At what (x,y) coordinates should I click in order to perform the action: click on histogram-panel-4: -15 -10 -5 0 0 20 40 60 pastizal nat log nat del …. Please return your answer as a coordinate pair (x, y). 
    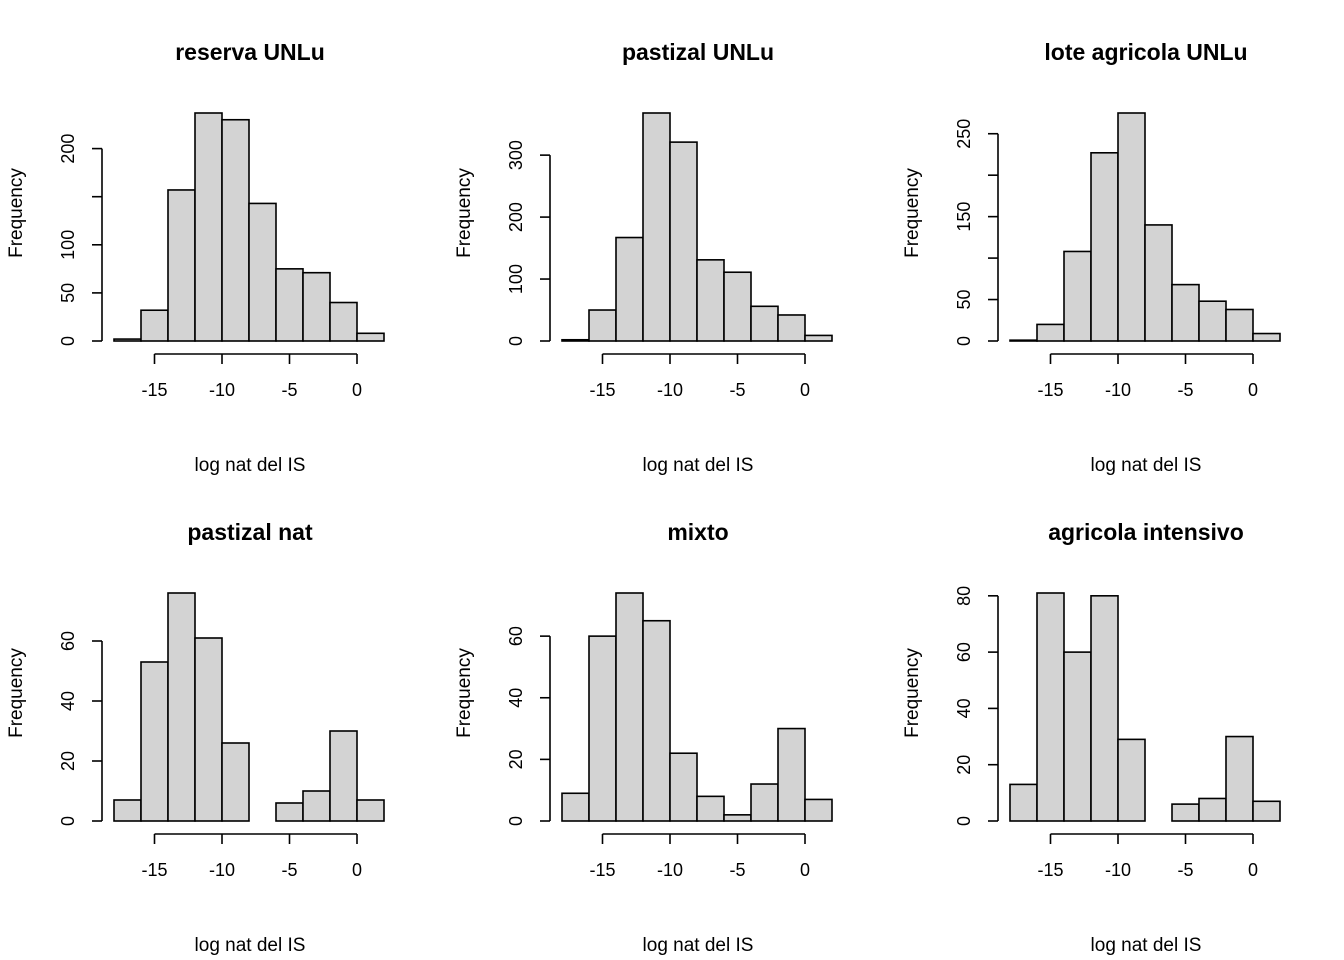
    Looking at the image, I should click on (195, 737).